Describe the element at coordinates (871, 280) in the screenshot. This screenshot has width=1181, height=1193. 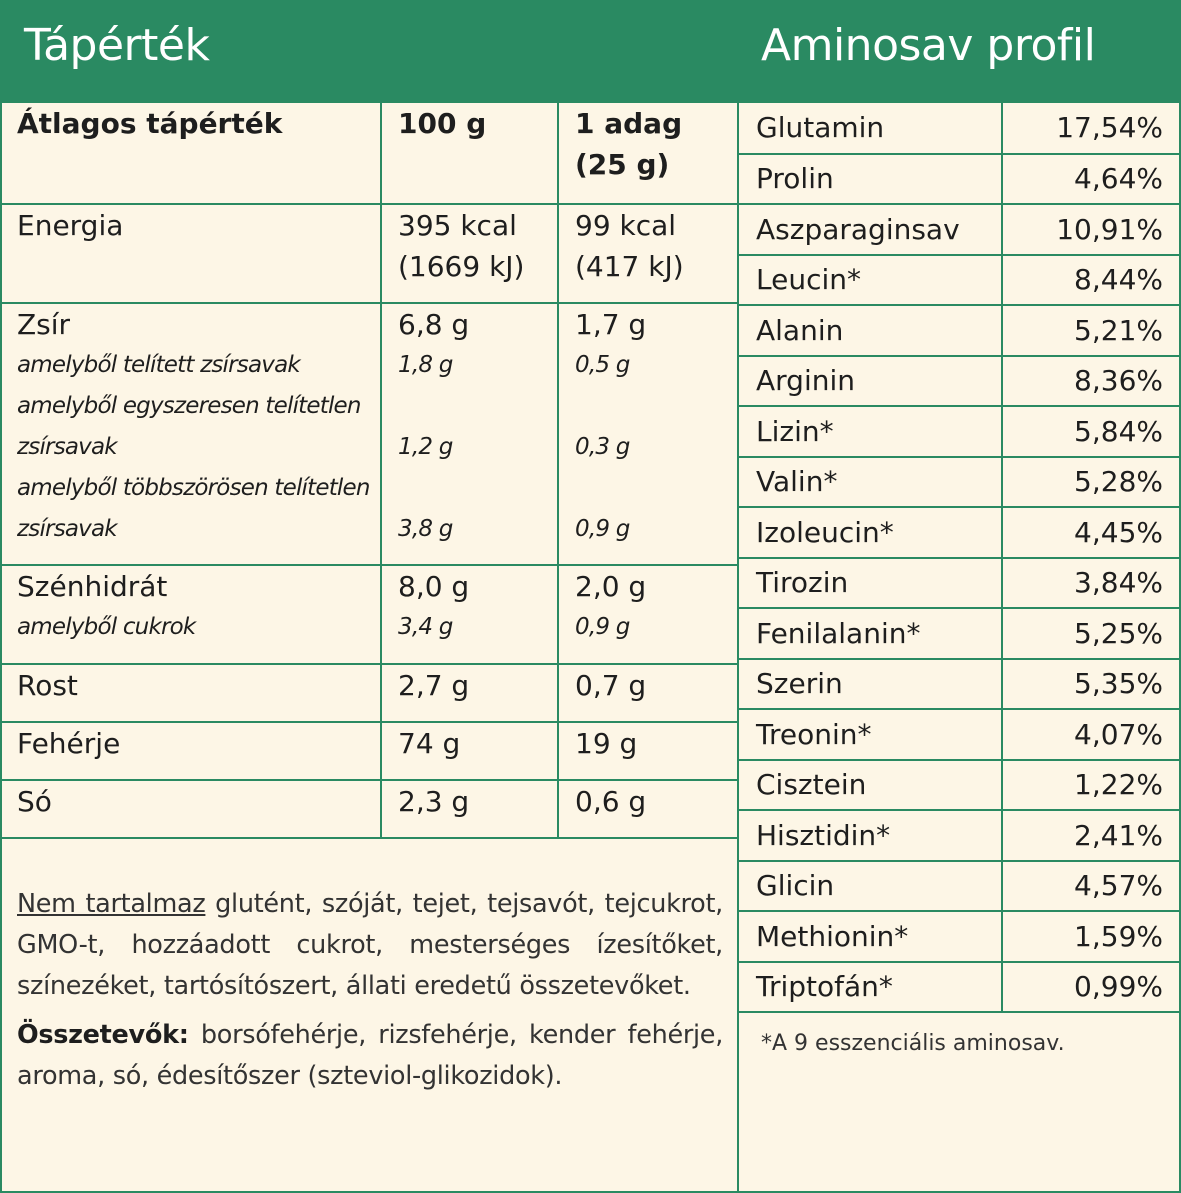
I see `amino-name: Leucin*` at that location.